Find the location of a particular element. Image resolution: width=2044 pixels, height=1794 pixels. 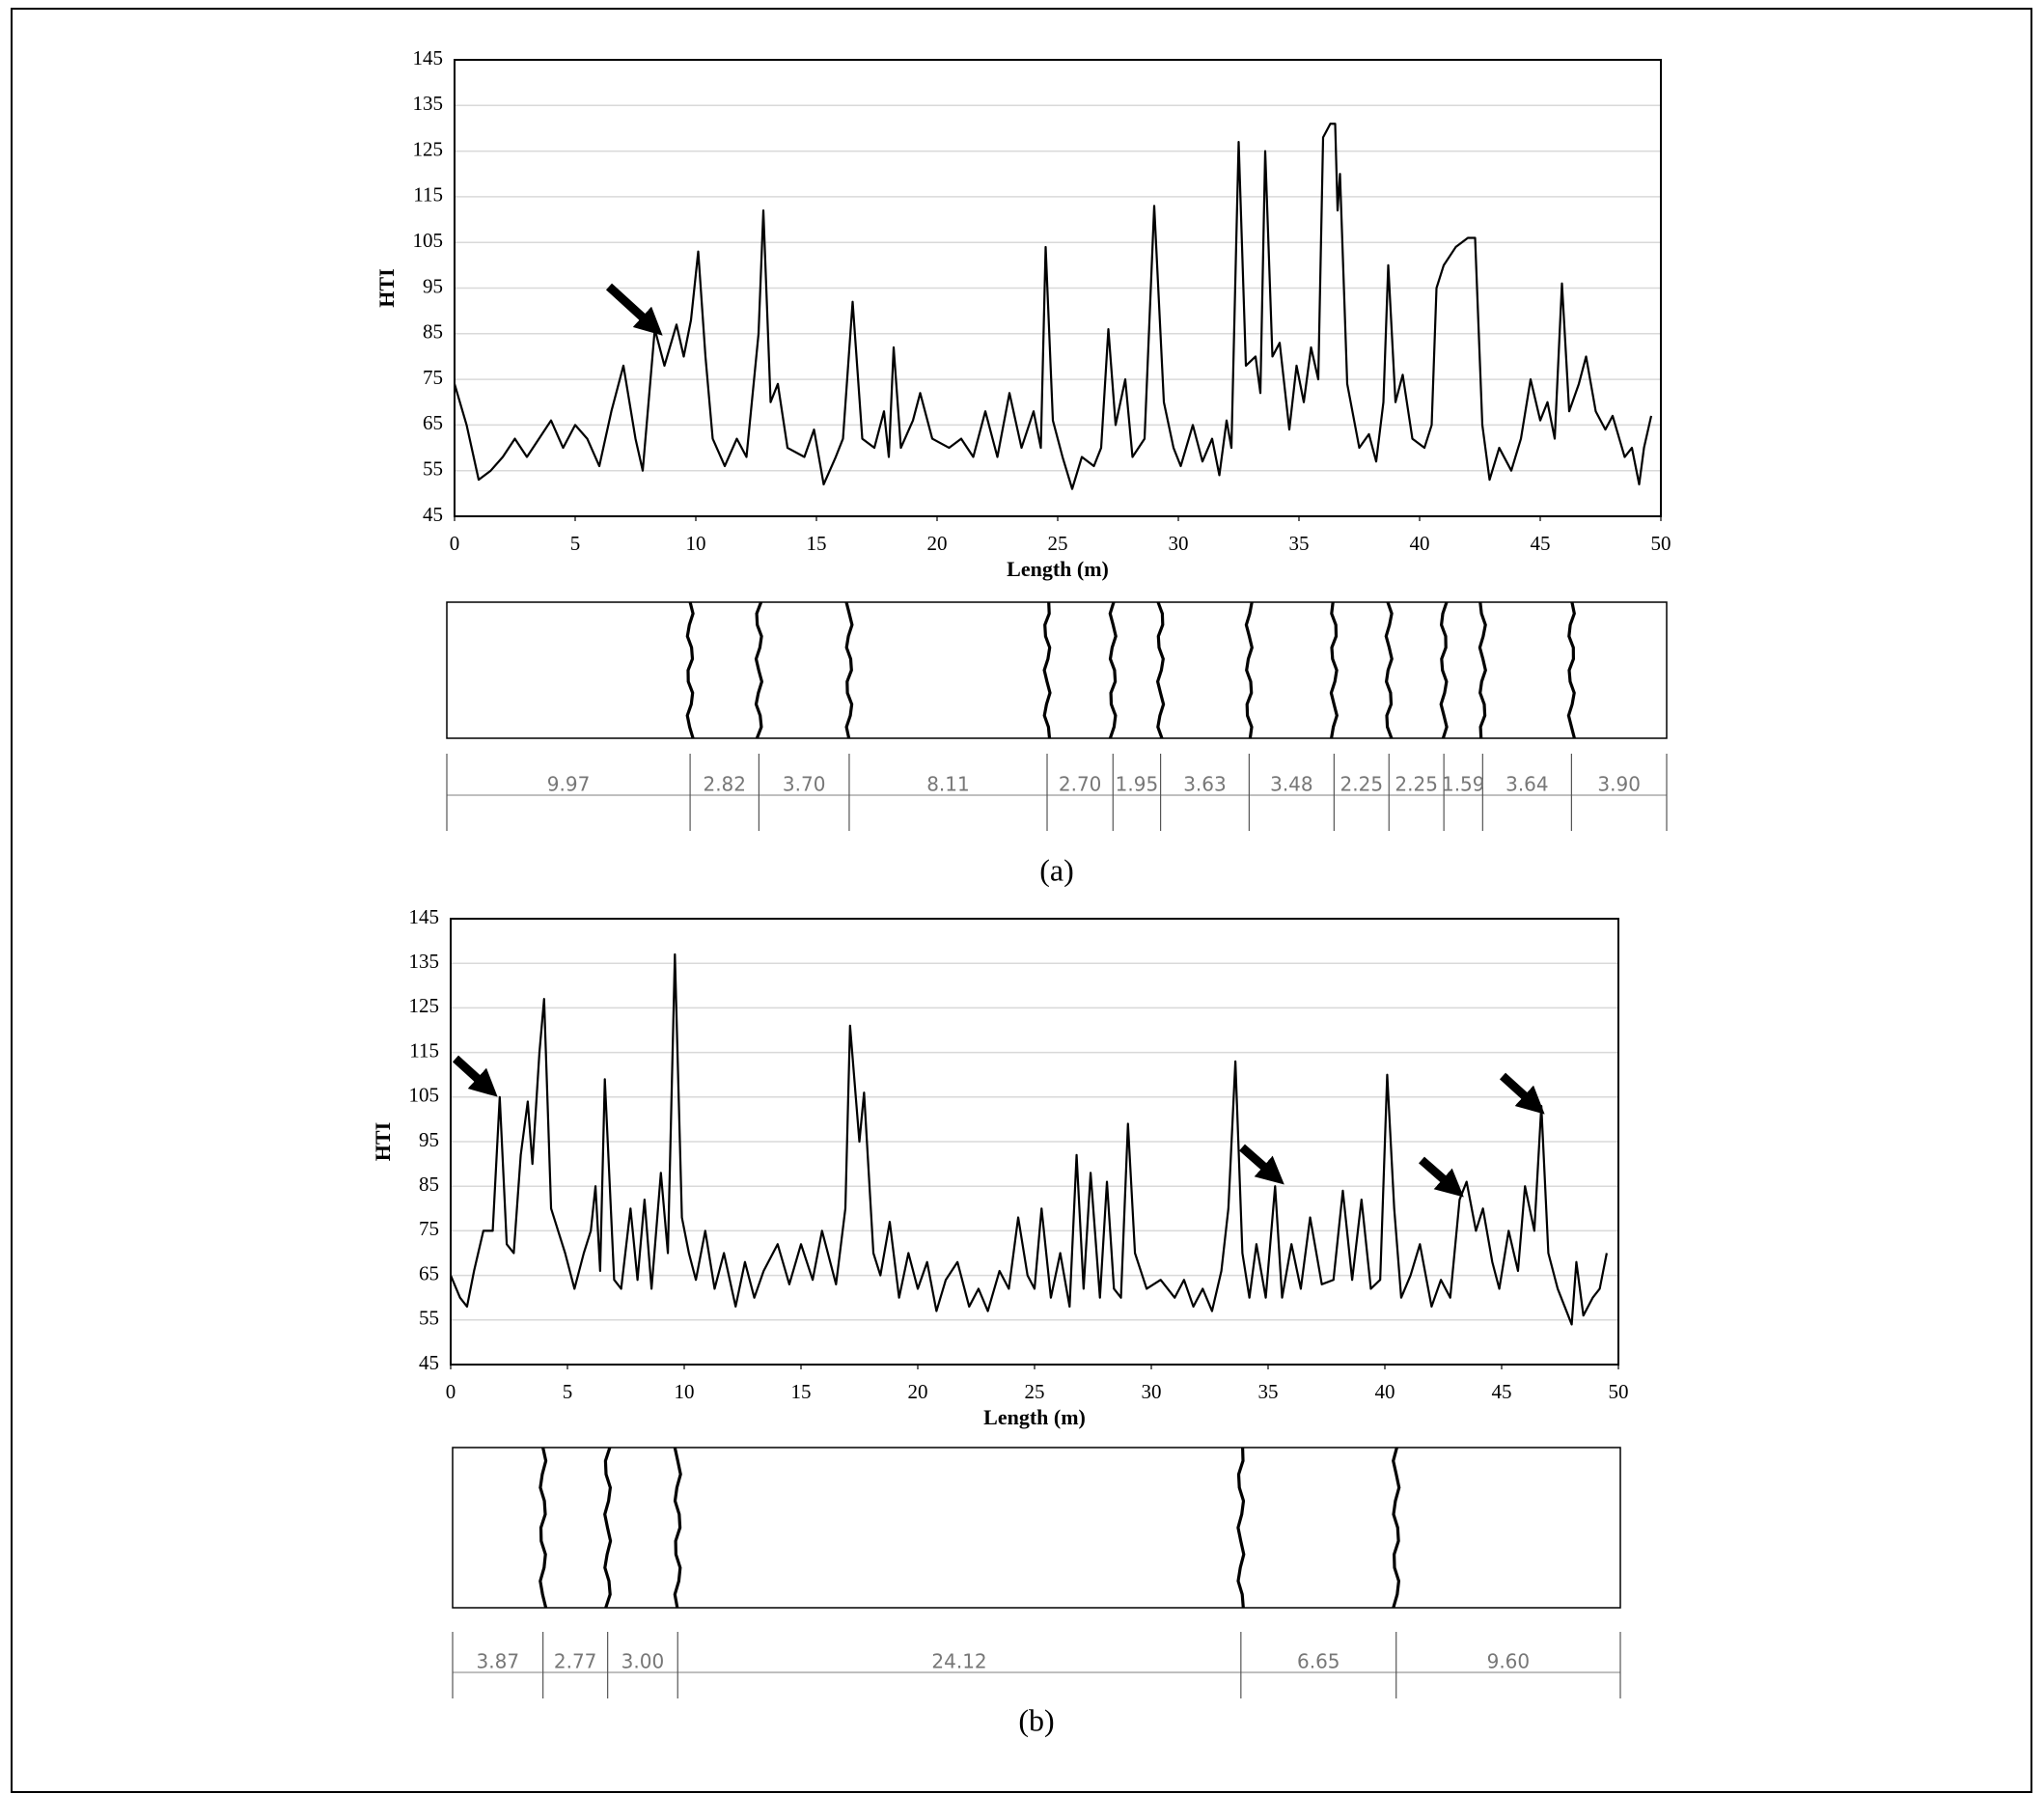

spacing-label: 3.90 is located at coordinates (1619, 784).